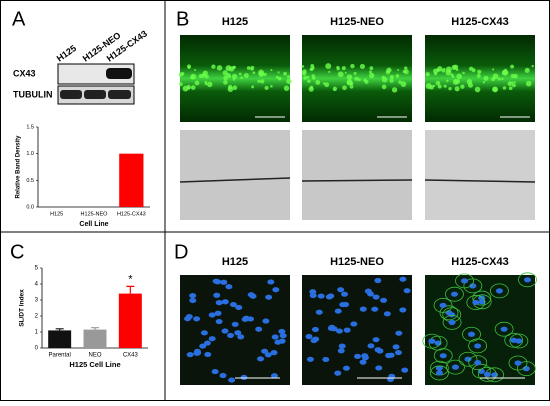 This screenshot has height=406, width=550. What do you see at coordinates (131, 214) in the screenshot?
I see `x-tick-label: H125-CX43` at bounding box center [131, 214].